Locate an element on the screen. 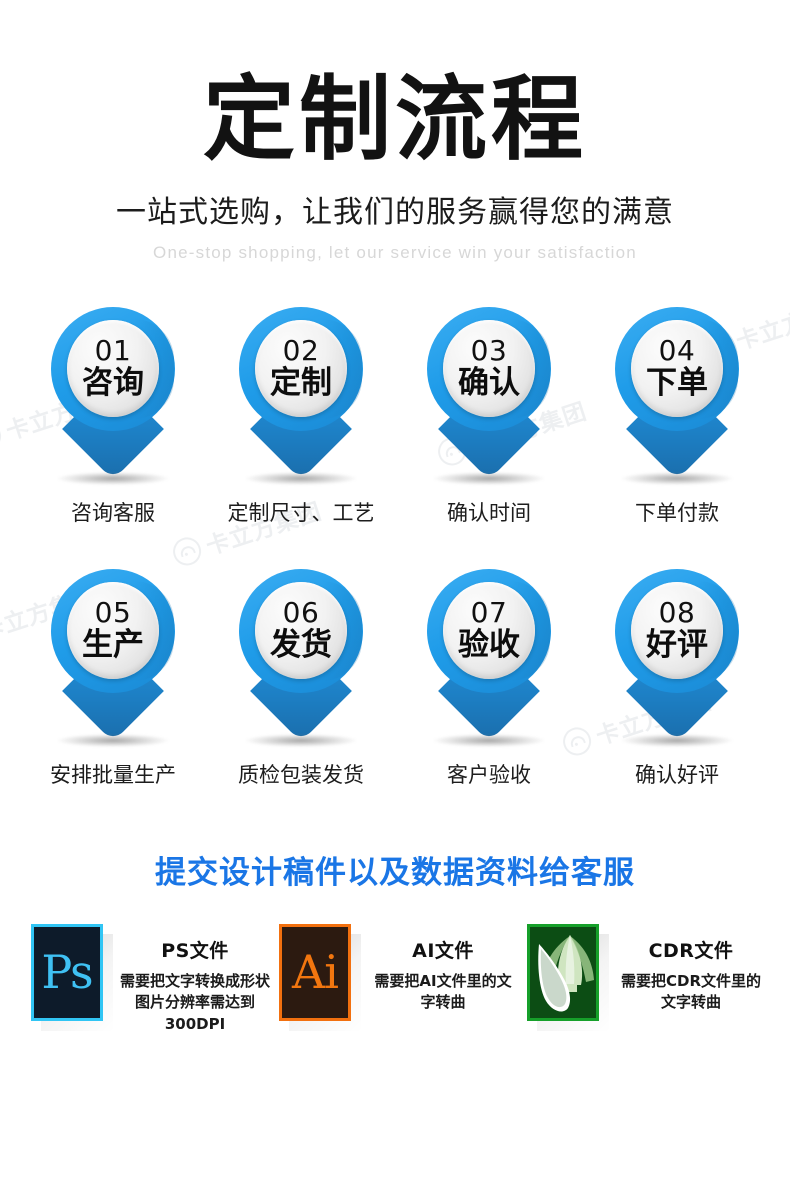 The height and width of the screenshot is (1177, 790). submit-heading: 提交设计稿件以及数据资料给客服 is located at coordinates (395, 872).